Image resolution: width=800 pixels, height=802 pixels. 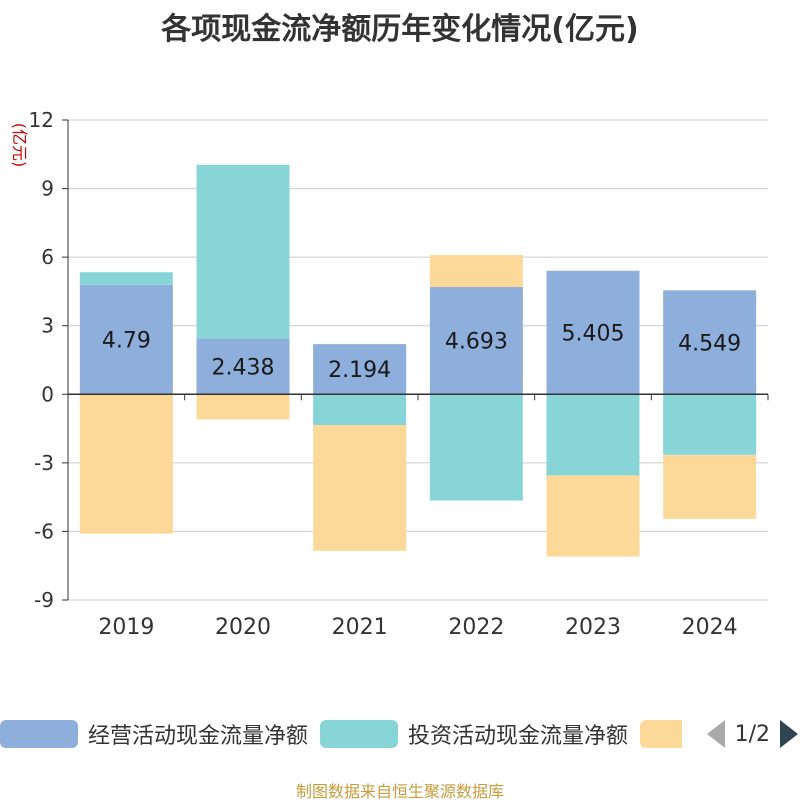 I want to click on legend-swatch-financing, so click(x=661, y=734).